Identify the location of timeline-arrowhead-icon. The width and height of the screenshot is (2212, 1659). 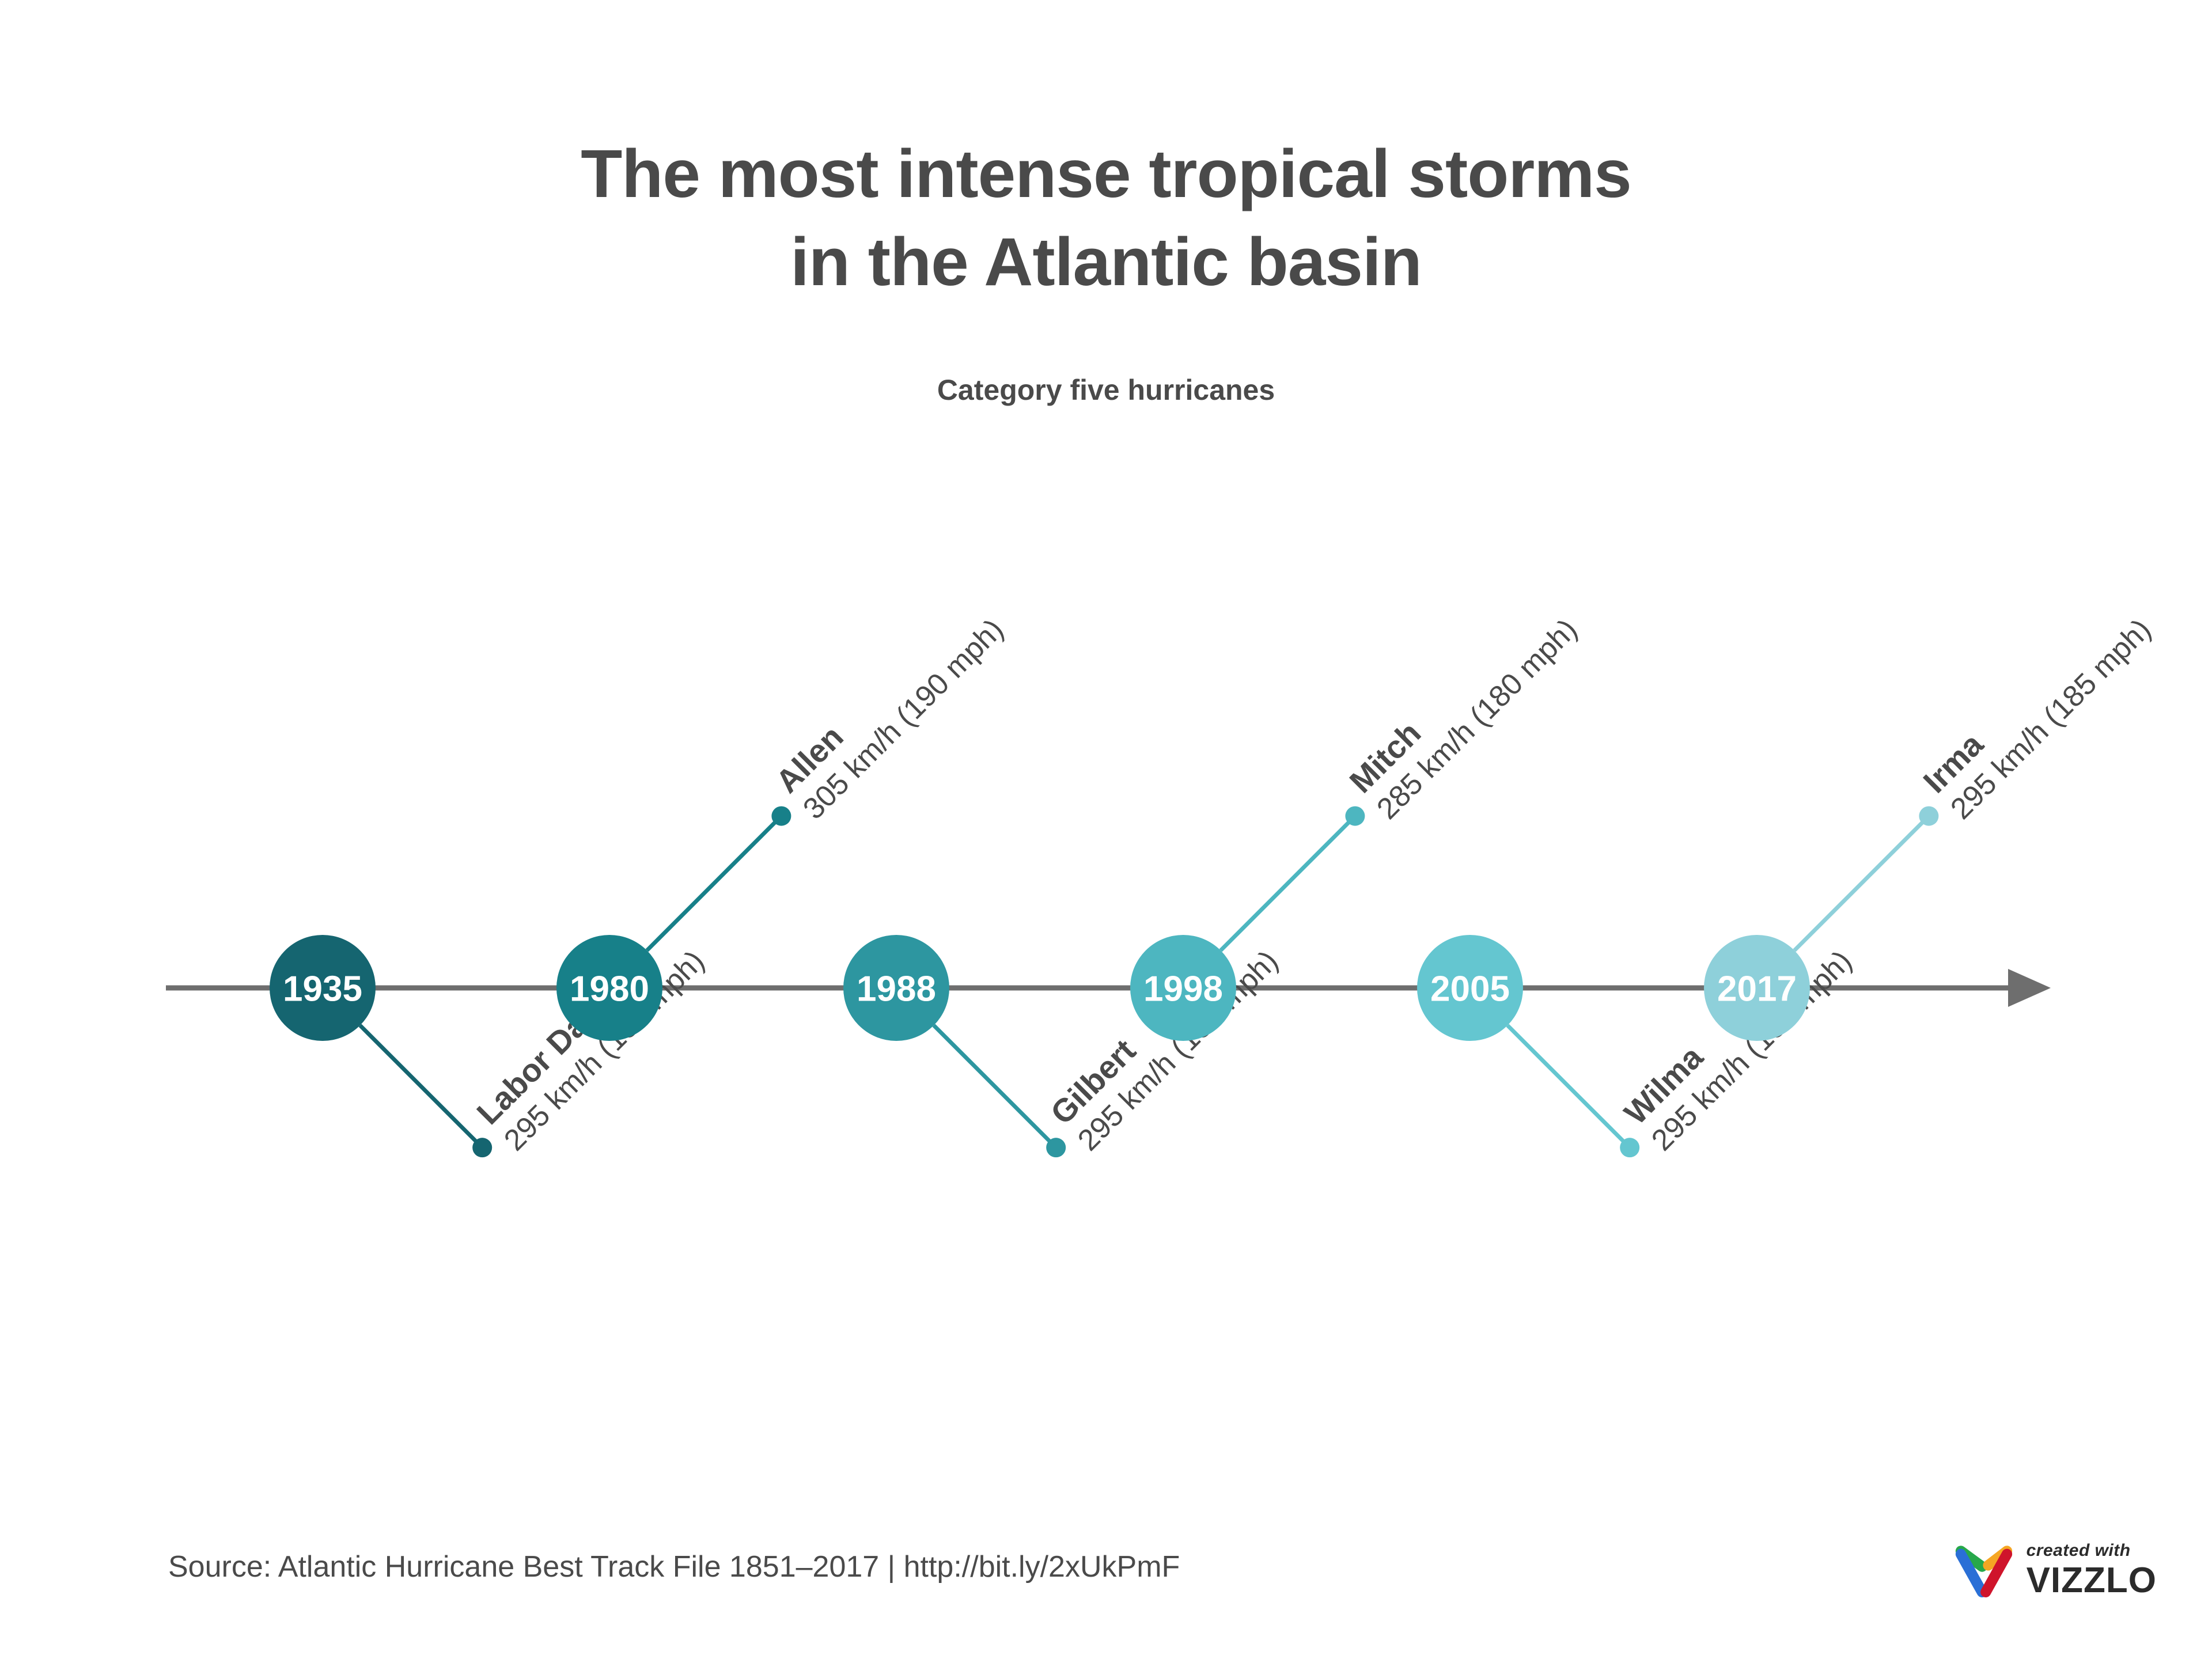
(2029, 988).